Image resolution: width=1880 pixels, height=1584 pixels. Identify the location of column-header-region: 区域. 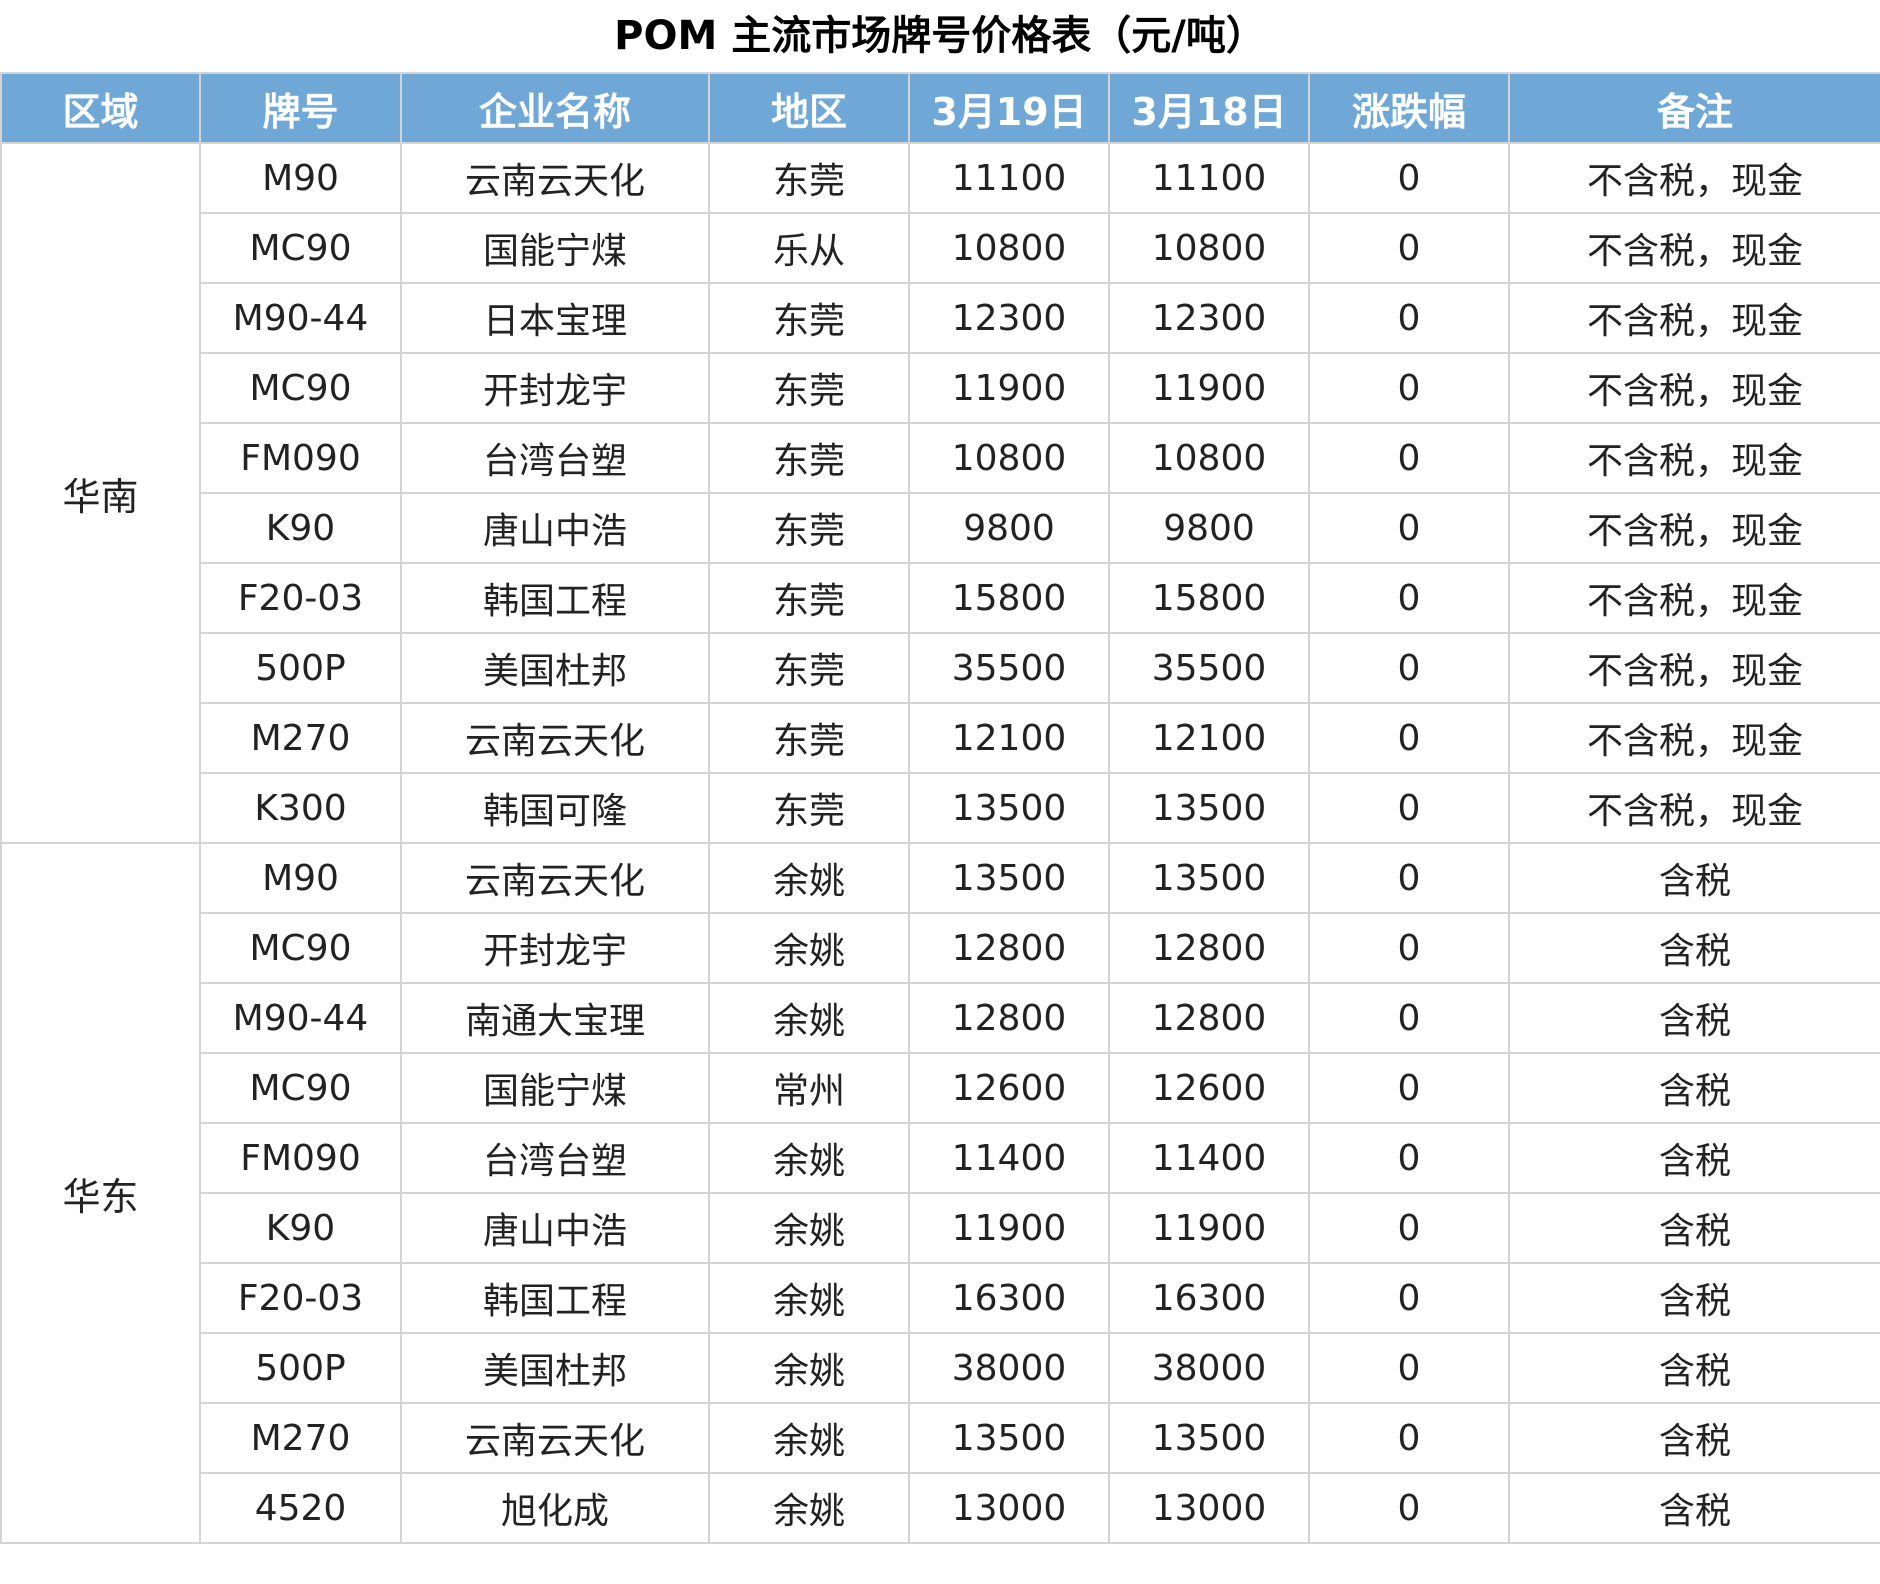
(100, 108).